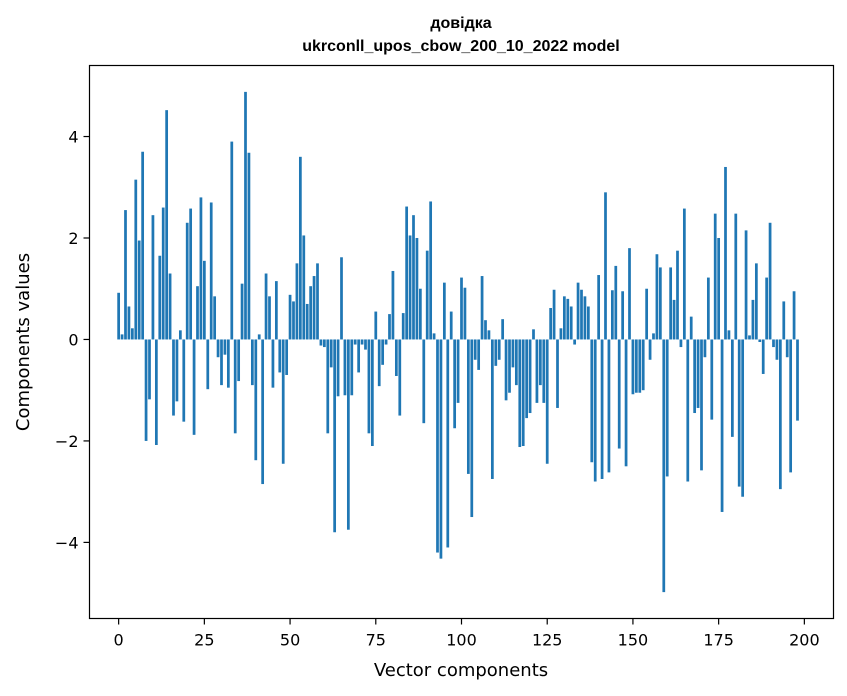 The image size is (847, 696). What do you see at coordinates (67, 441) in the screenshot?
I see `y-tick-label: −2` at bounding box center [67, 441].